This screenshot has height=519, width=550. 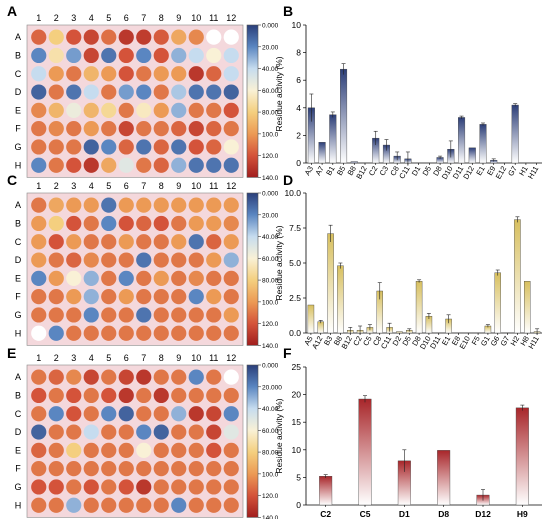 What do you see at coordinates (495, 341) in the screenshot?
I see `x-tick-label: G6` at bounding box center [495, 341].